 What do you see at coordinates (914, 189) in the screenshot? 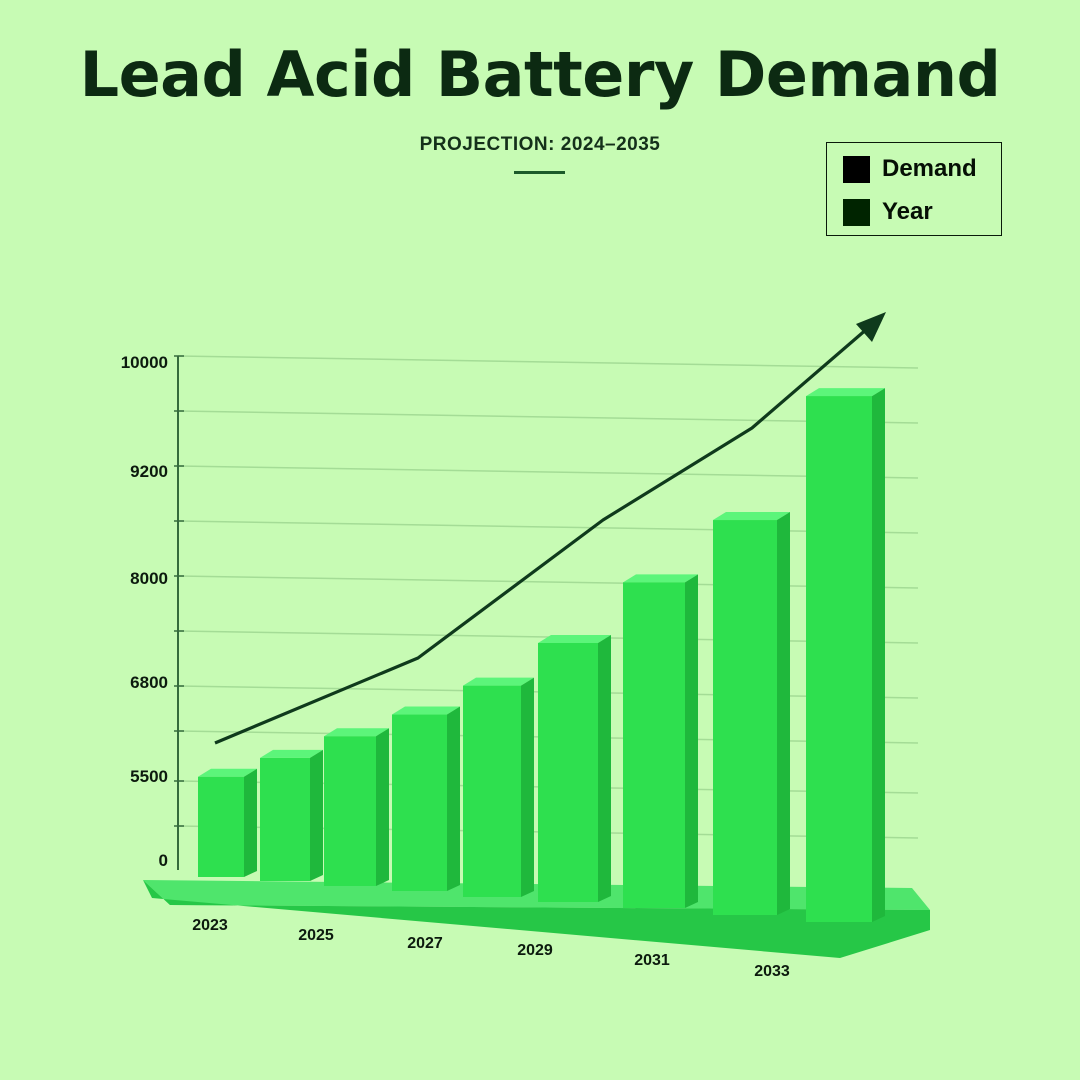
I see `chart-legend: Demand Year` at bounding box center [914, 189].